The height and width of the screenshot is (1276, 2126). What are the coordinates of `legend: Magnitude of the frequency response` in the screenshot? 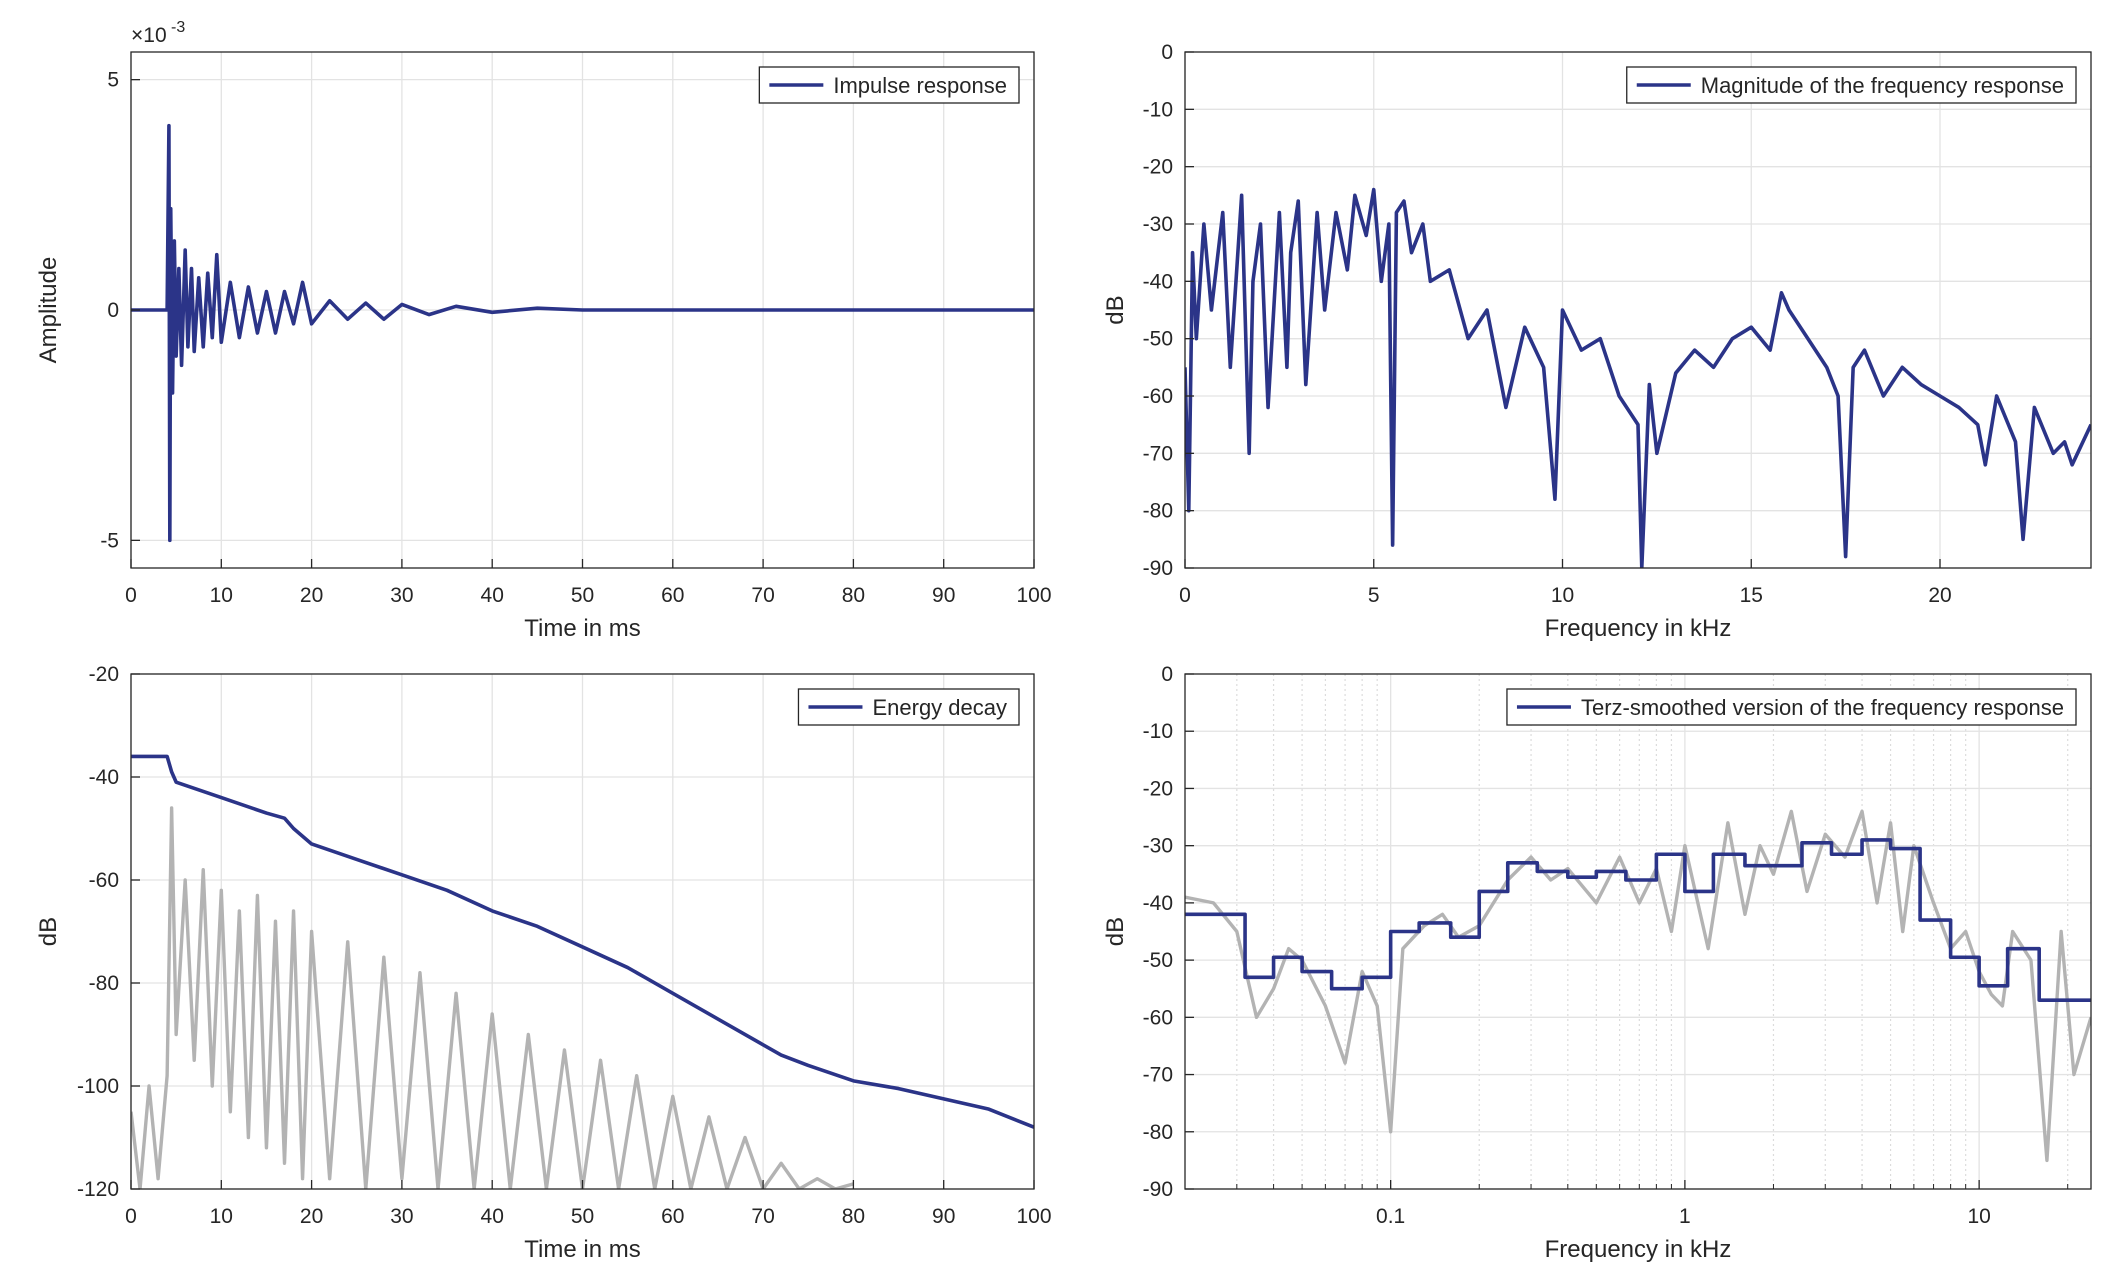 It's located at (1851, 85).